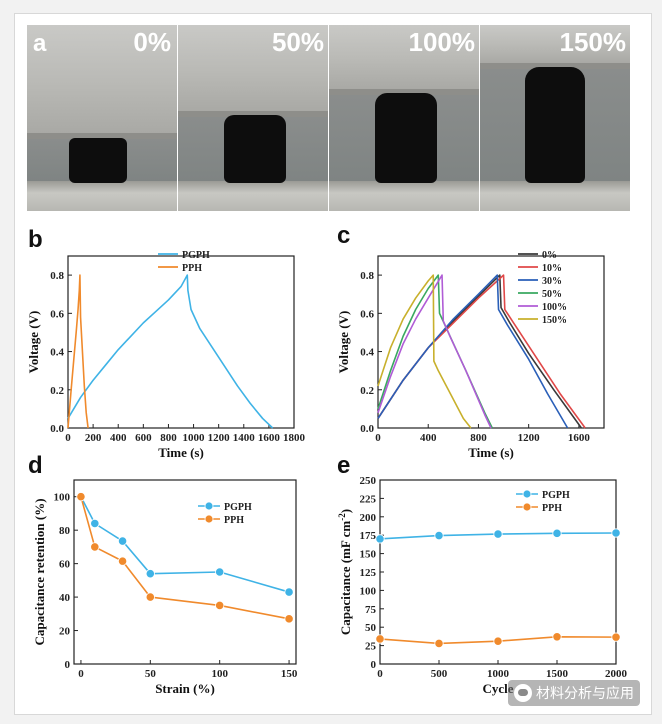  What do you see at coordinates (345, 511) in the screenshot?
I see `y-axis-title-end: )` at bounding box center [345, 511].